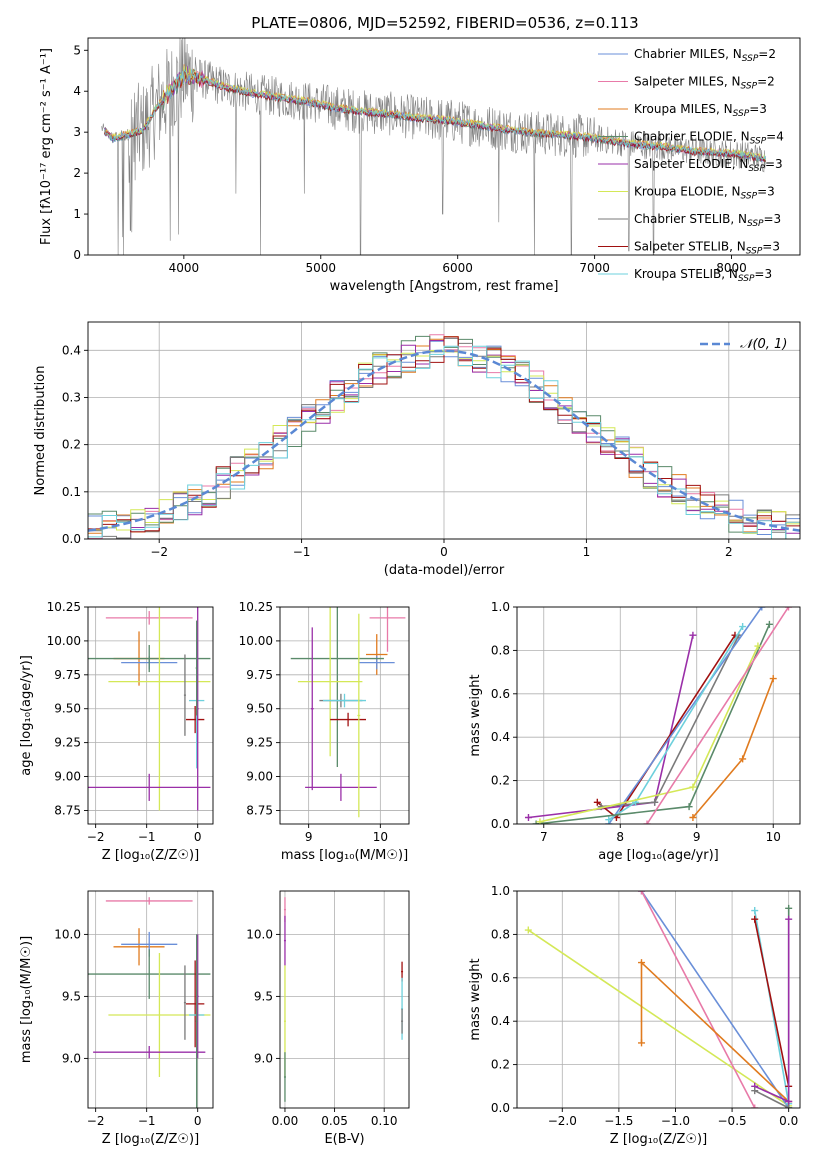 This screenshot has height=1170, width=819. I want to click on legend: 𝒩(0, 1), so click(743, 344).